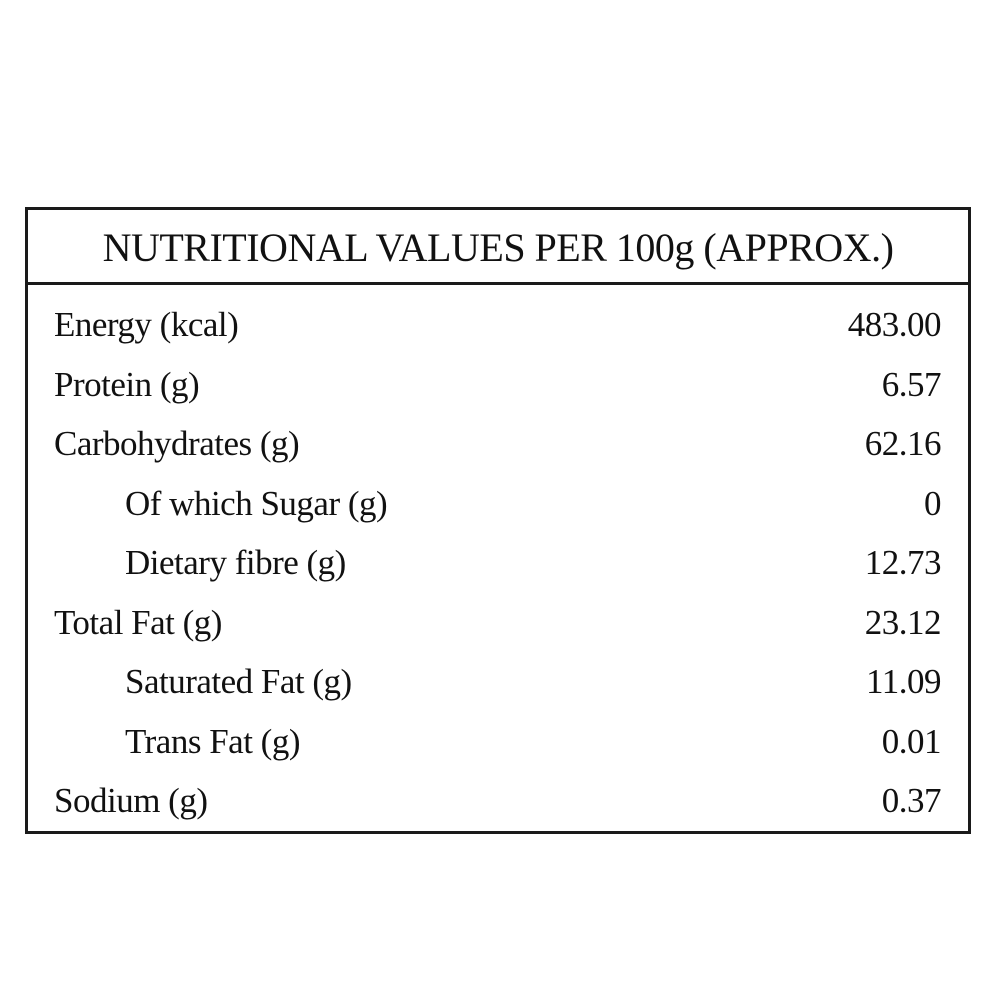 This screenshot has height=1000, width=1000. I want to click on row-sodium: Sodium (g) 0.37, so click(498, 801).